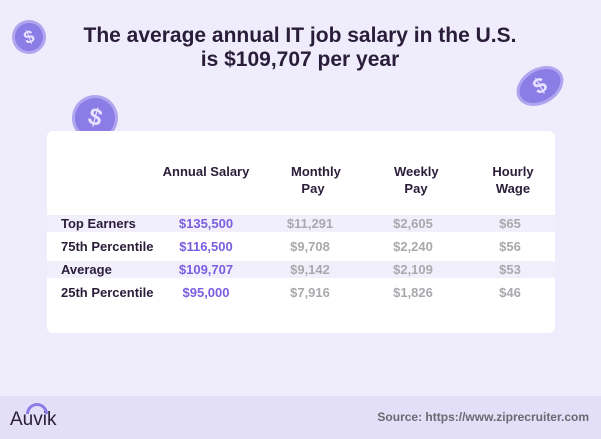  I want to click on table-row: 75th Percentile $116,500 $9,708 $2,240 $56, so click(301, 246).